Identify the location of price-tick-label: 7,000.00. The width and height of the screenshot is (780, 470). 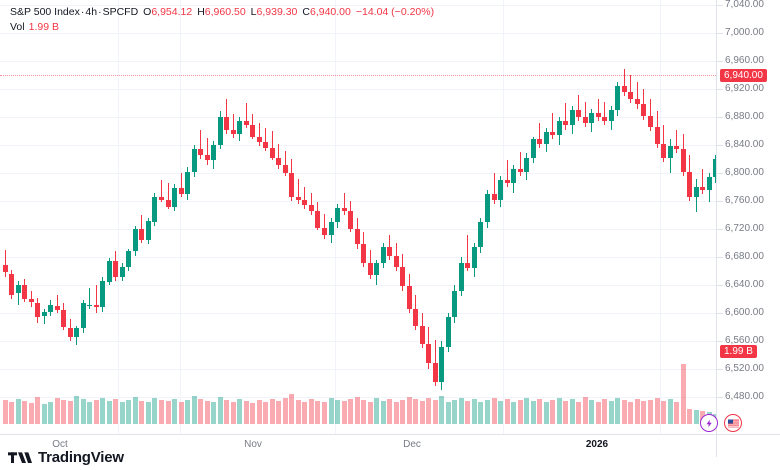
(744, 32).